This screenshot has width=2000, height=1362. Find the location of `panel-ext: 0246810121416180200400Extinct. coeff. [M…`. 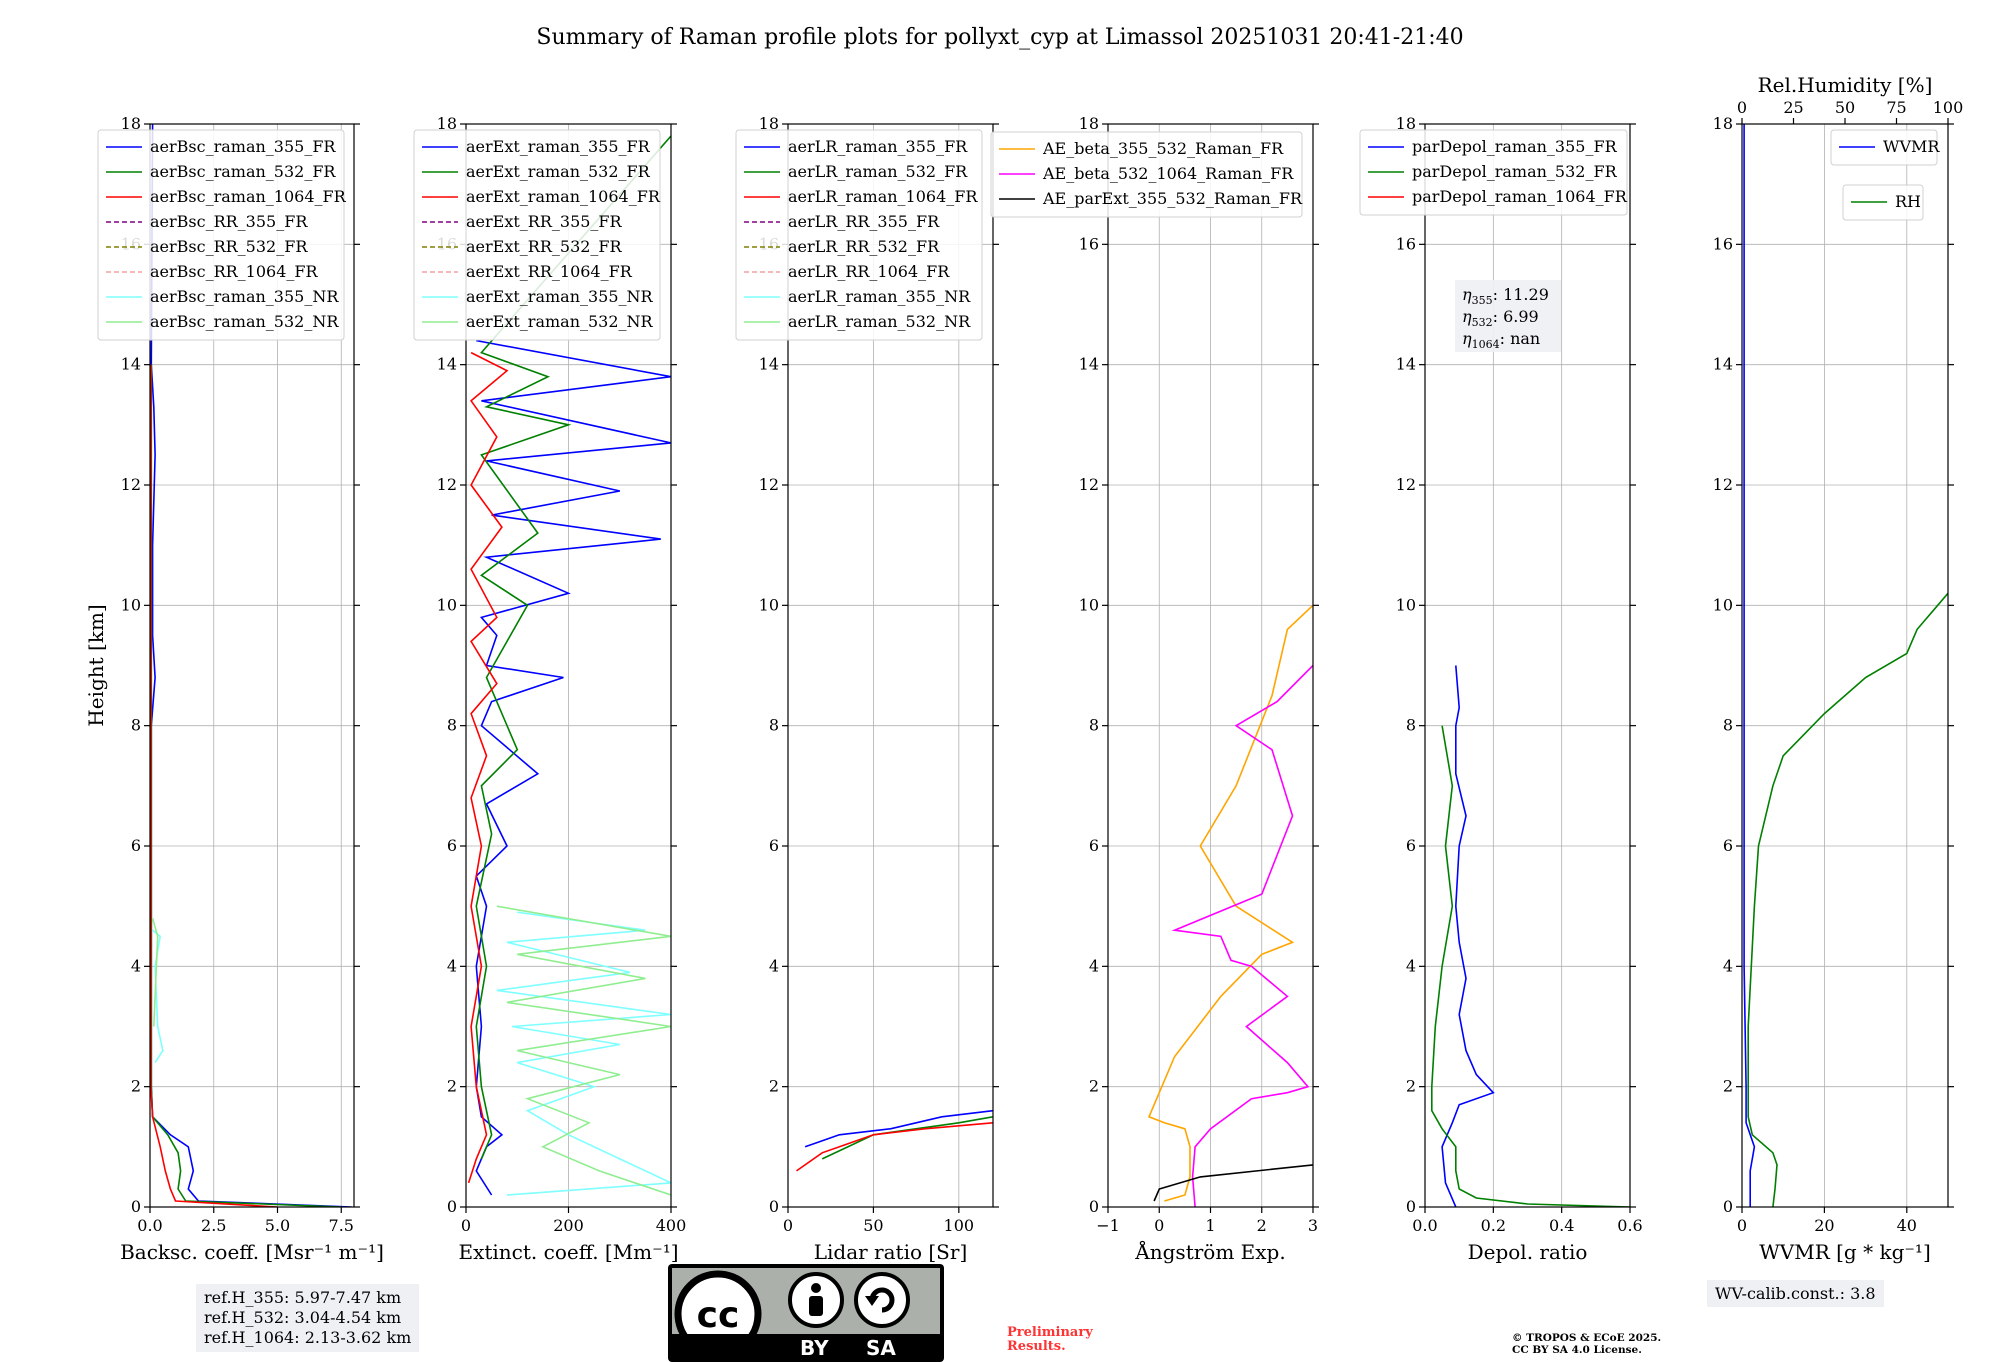

panel-ext: 0246810121416180200400Extinct. coeff. [M… is located at coordinates (549, 689).